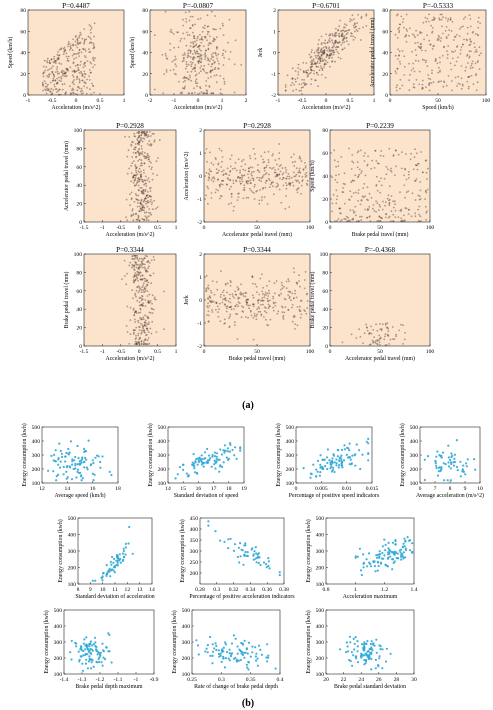  Describe the element at coordinates (310, 228) in the screenshot. I see `x-tick-label: 100` at that location.